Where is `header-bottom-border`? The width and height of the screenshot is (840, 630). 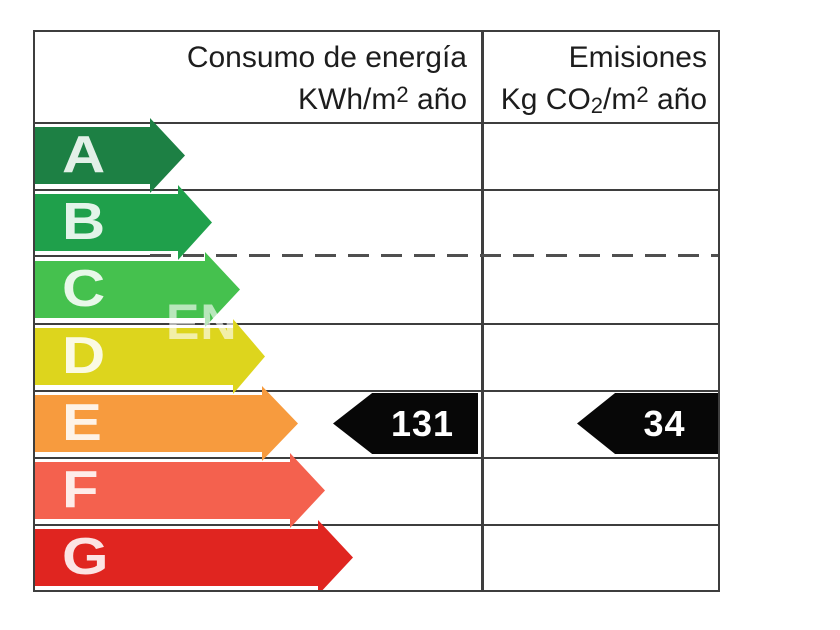 header-bottom-border is located at coordinates (376, 123).